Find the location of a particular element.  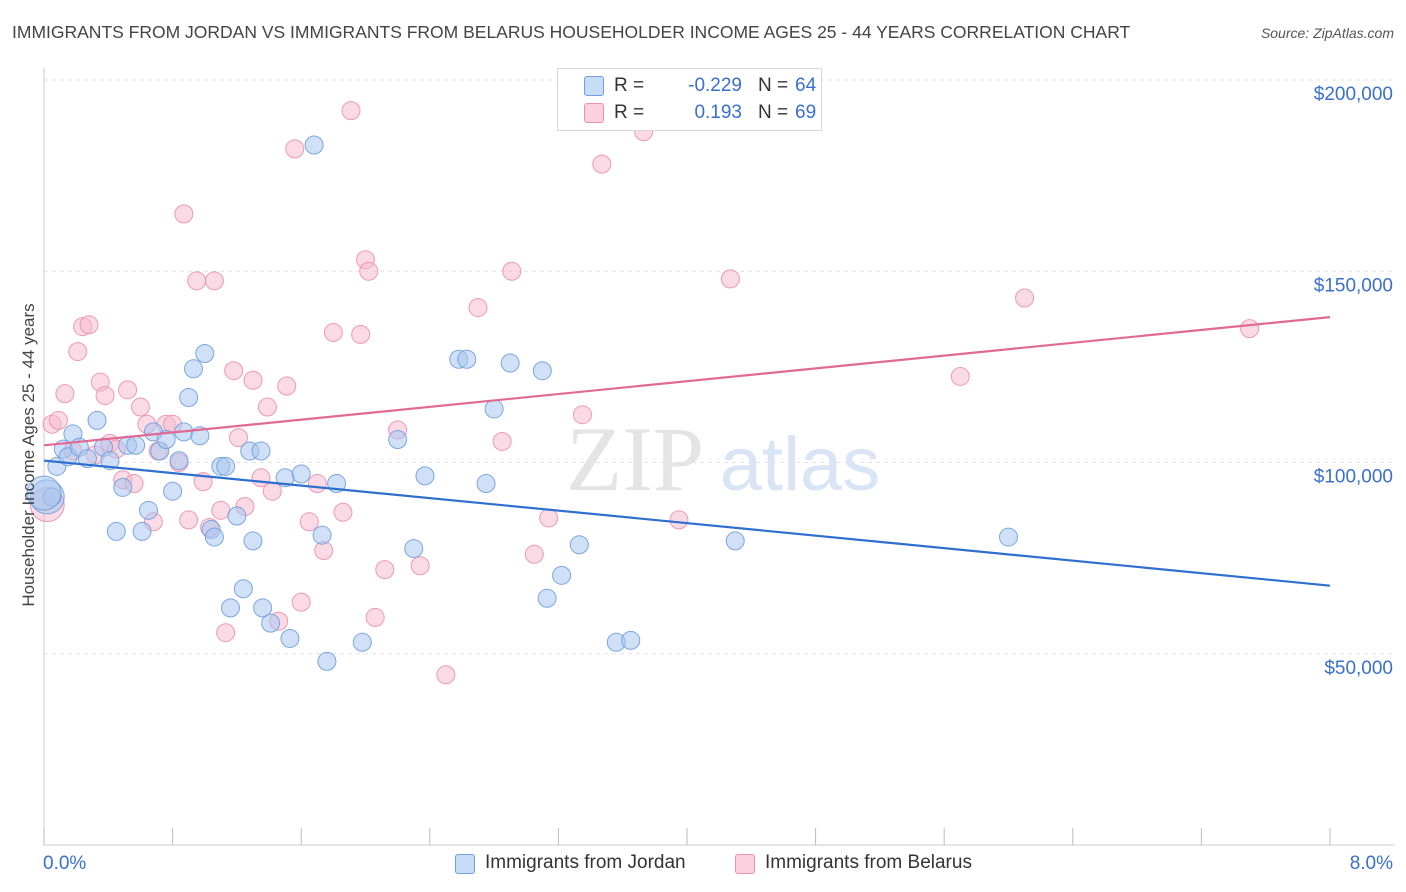

bottom-legend-belarus-label: Immigrants from Belarus is located at coordinates (868, 862).